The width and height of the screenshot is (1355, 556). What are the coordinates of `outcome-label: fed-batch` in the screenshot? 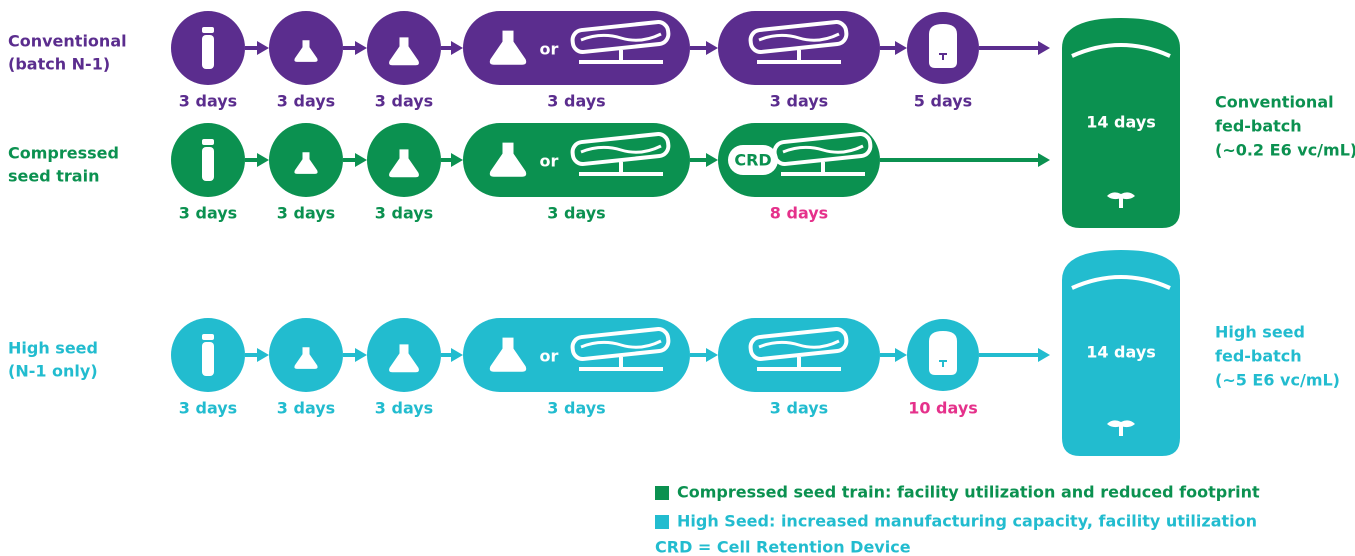 It's located at (1258, 356).